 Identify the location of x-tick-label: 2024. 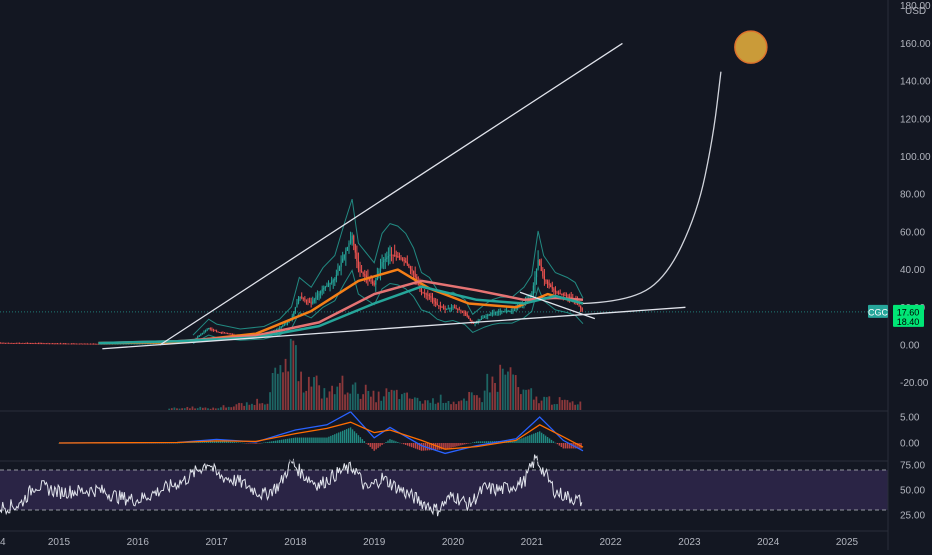
(768, 542).